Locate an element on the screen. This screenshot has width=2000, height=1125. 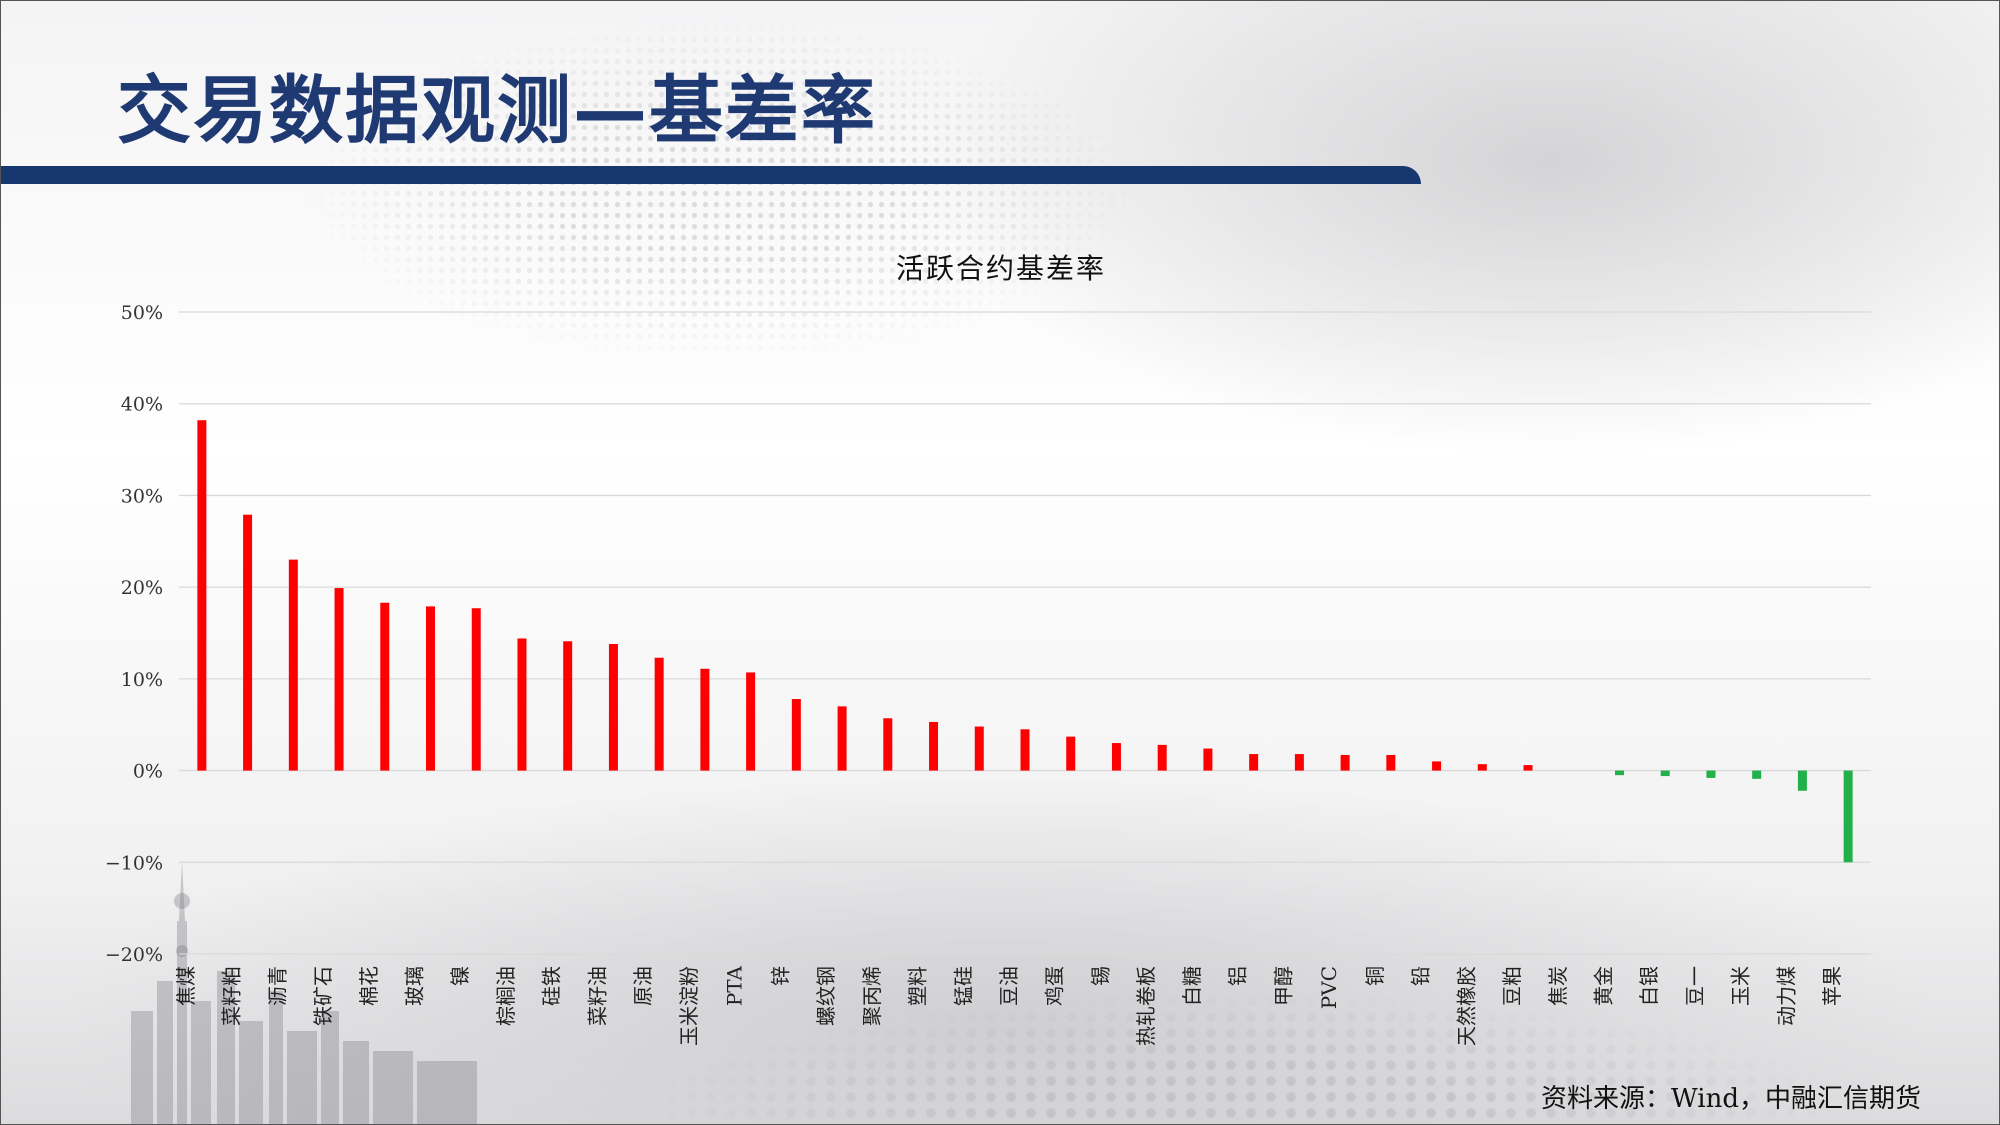
bar-天然橡胶 is located at coordinates (1482, 767).